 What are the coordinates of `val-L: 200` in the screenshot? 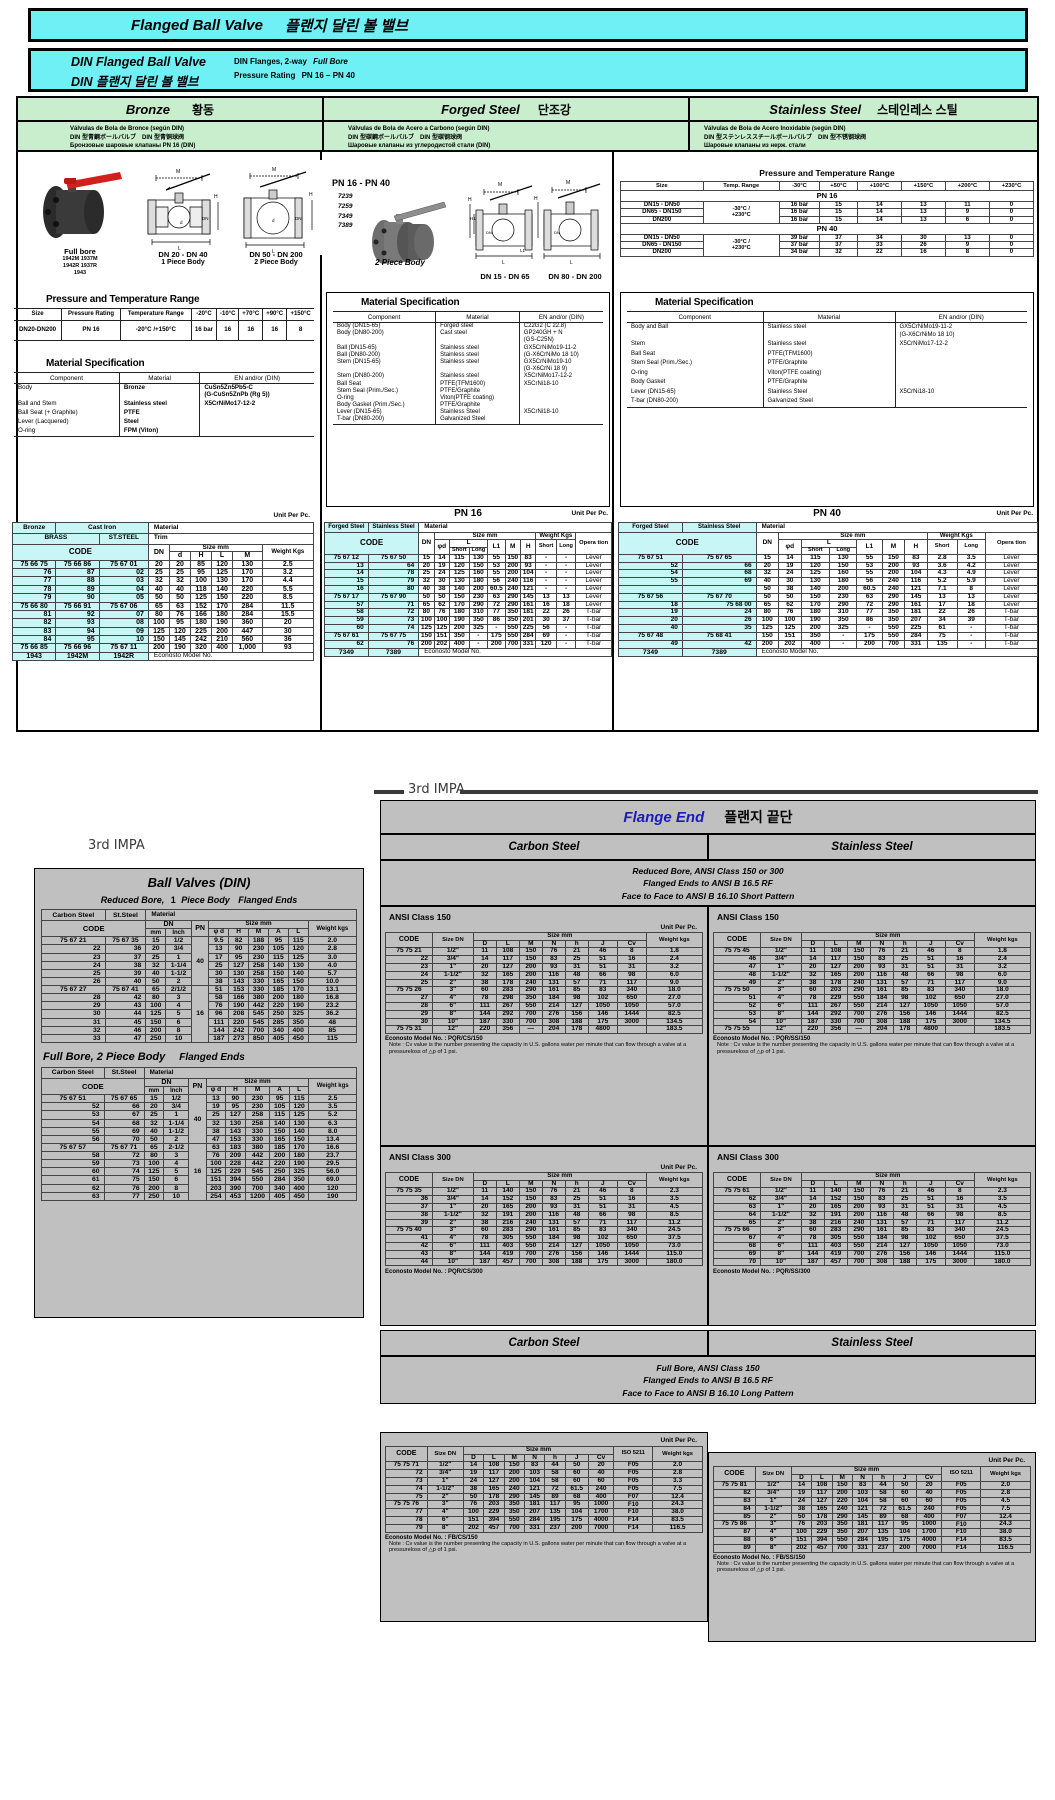 It's located at (222, 631).